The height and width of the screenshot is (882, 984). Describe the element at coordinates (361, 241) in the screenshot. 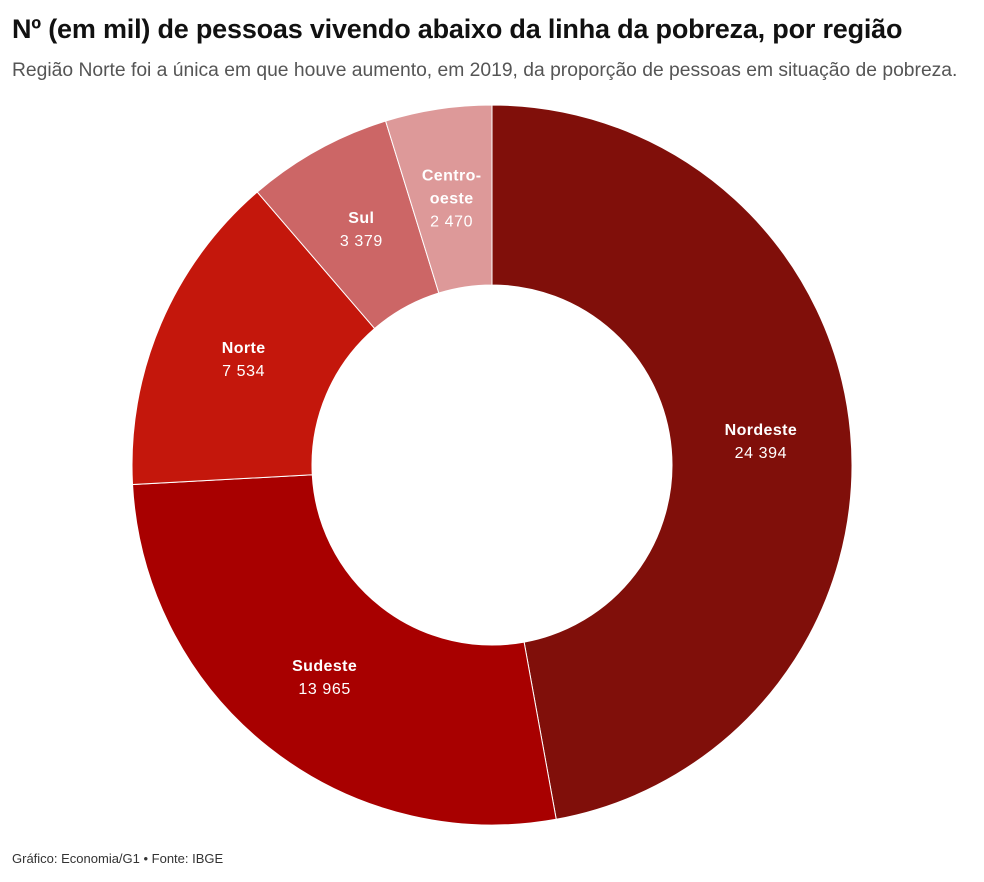

I see `slice-value-sul: 3 379` at that location.